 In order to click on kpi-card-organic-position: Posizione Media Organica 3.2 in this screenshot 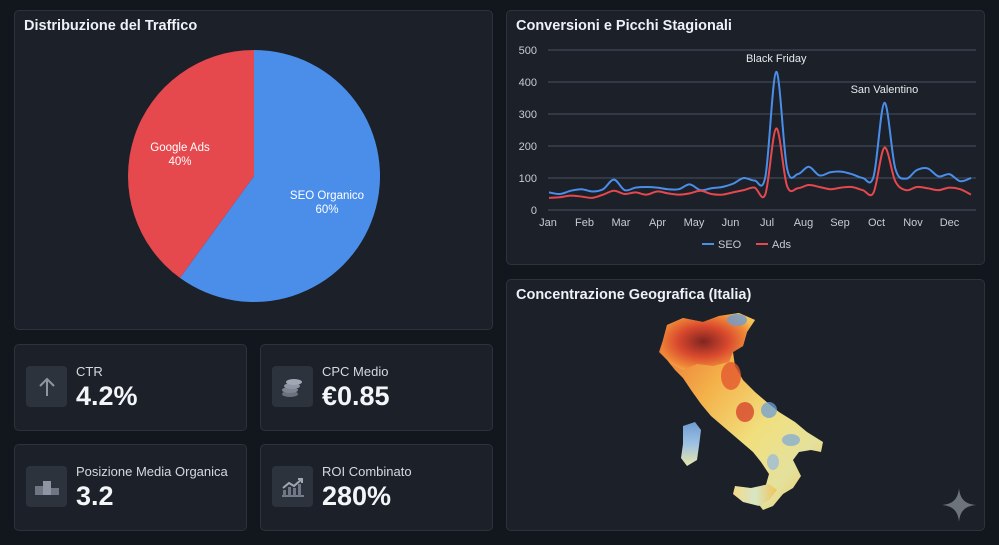, I will do `click(130, 487)`.